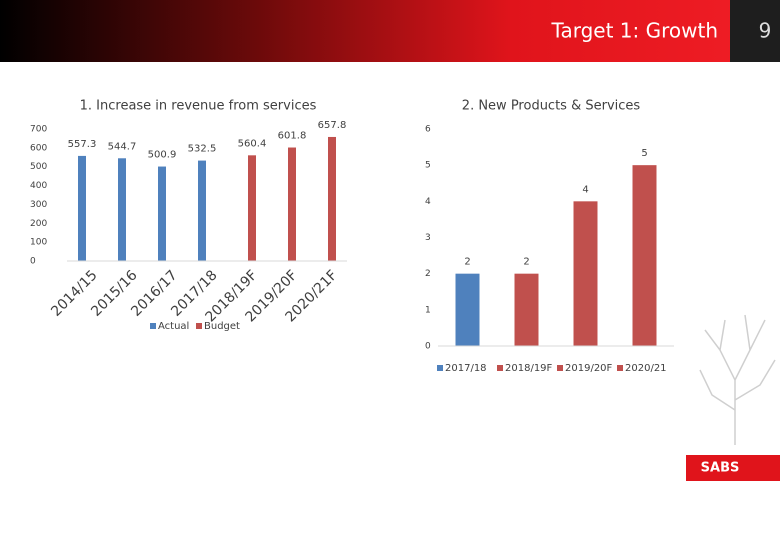 Image resolution: width=780 pixels, height=540 pixels. What do you see at coordinates (428, 238) in the screenshot?
I see `y-tick-label: 3` at bounding box center [428, 238].